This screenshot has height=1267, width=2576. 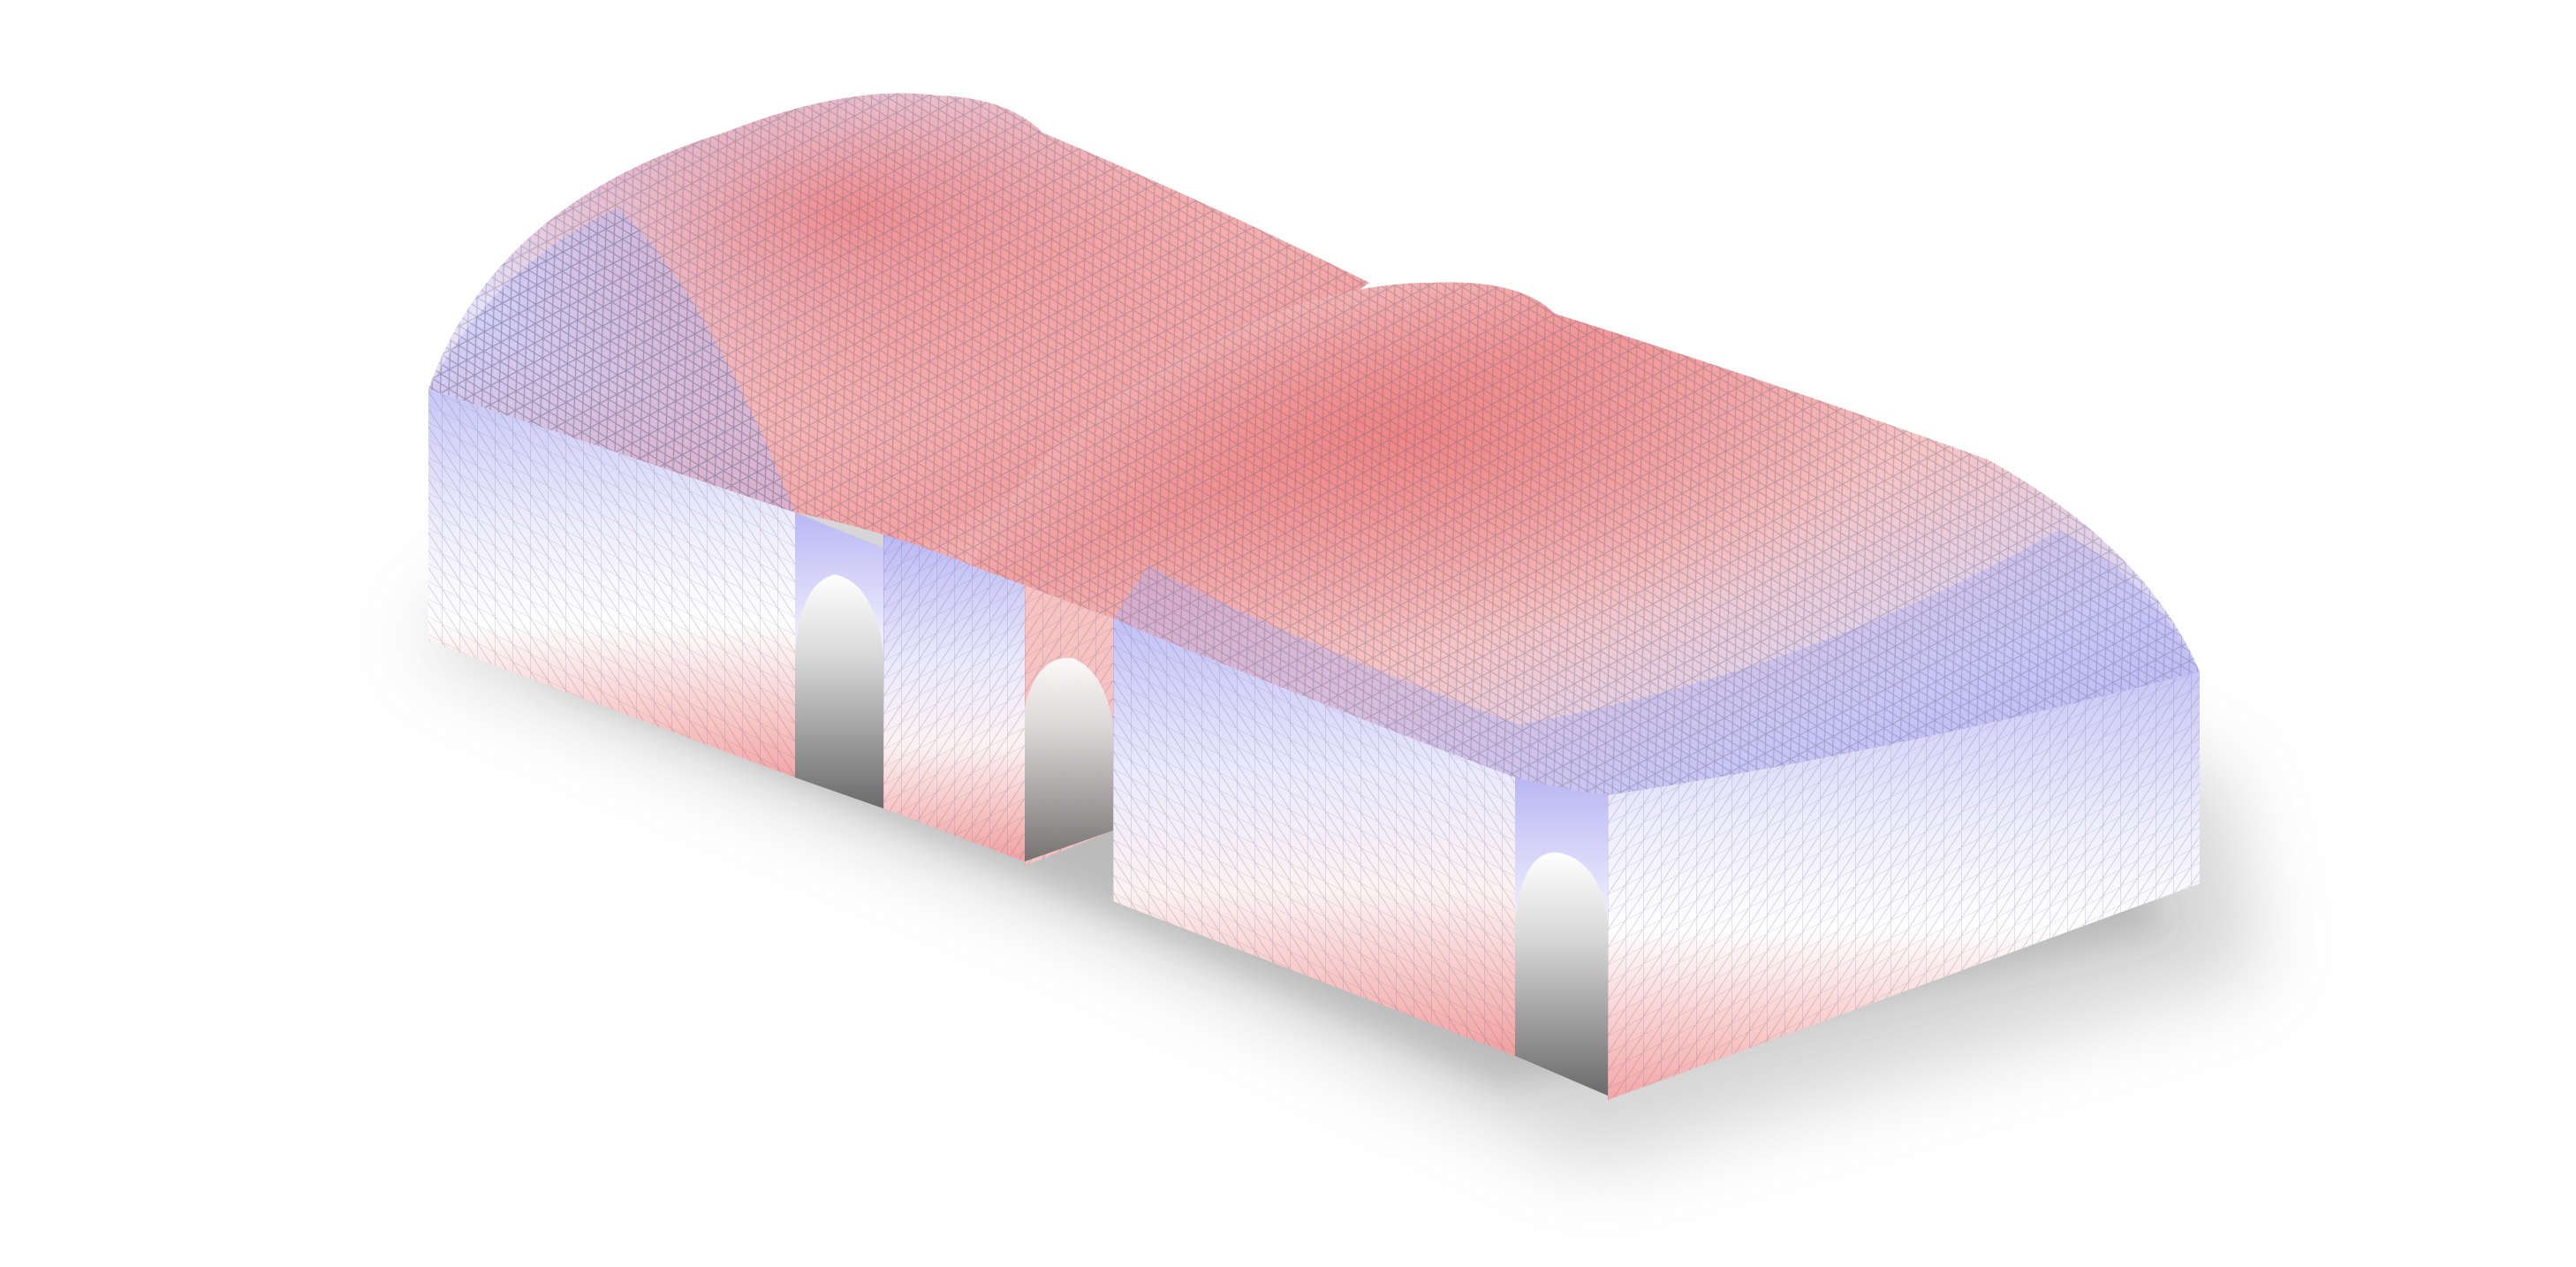 What do you see at coordinates (612, 583) in the screenshot?
I see `left-bay-front-wall` at bounding box center [612, 583].